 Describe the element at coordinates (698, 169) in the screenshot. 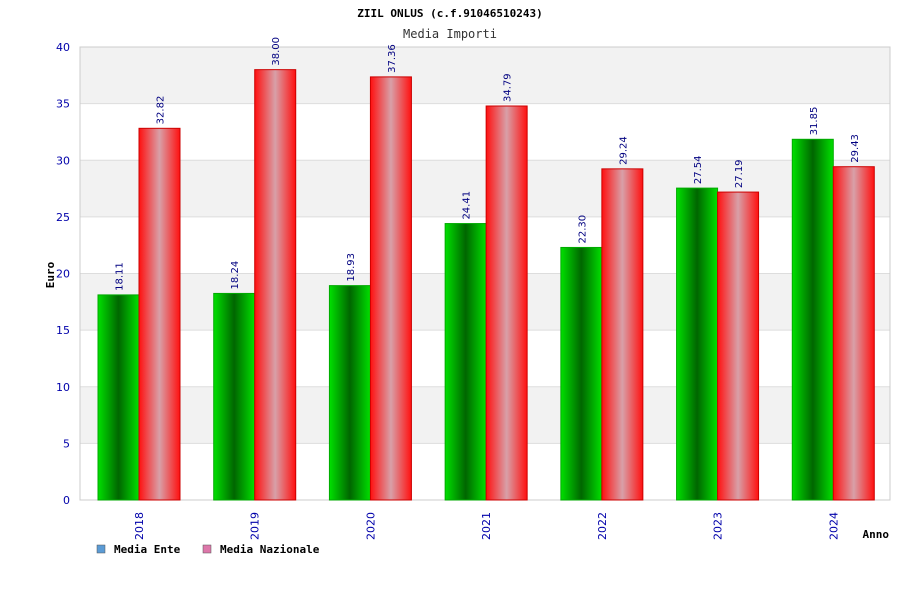

I see `bar-value-label: 27.54` at that location.